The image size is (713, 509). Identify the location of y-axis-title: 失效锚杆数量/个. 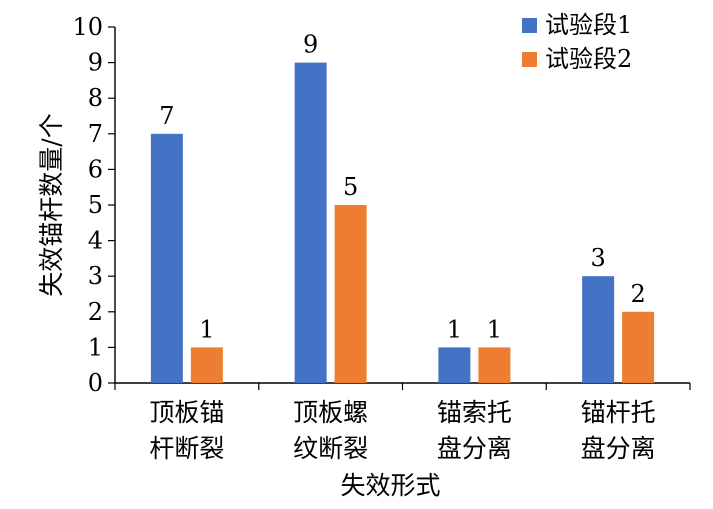
(51, 204).